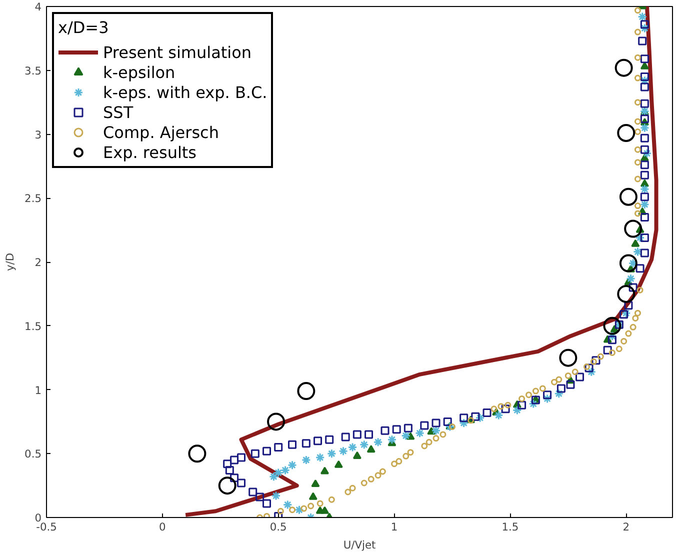 The image size is (676, 554). Describe the element at coordinates (394, 527) in the screenshot. I see `x-tick-label: 1` at that location.